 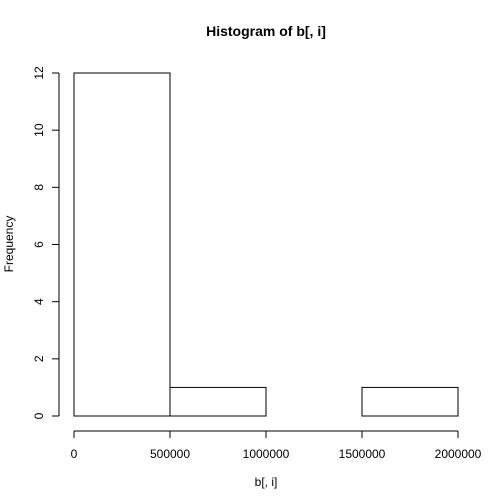 What do you see at coordinates (266, 454) in the screenshot?
I see `x-tick-label-2: 1000000` at bounding box center [266, 454].